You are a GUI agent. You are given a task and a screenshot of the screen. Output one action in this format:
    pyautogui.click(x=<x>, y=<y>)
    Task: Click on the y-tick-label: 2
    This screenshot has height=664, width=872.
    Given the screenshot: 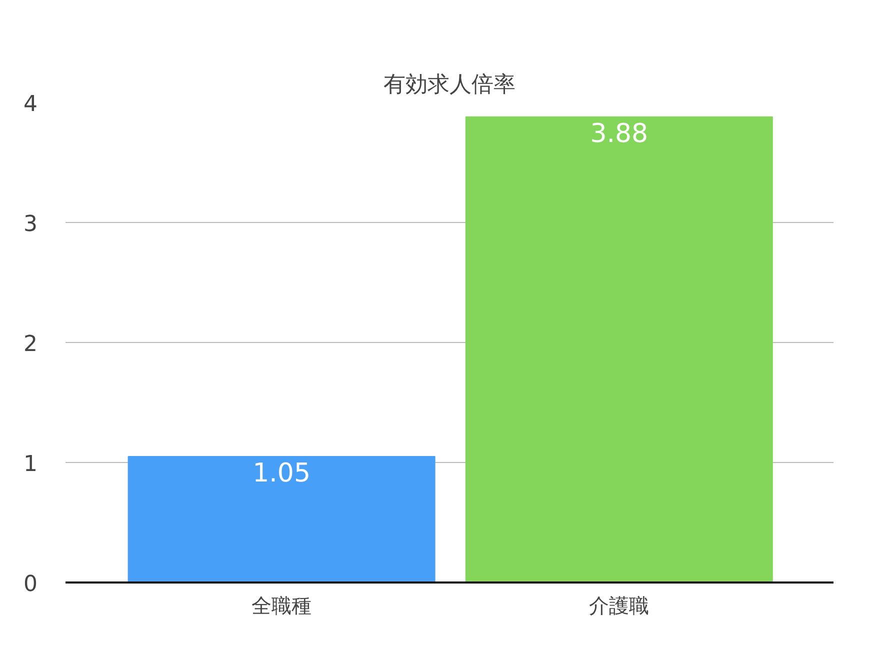 What is the action you would take?
    pyautogui.click(x=31, y=344)
    